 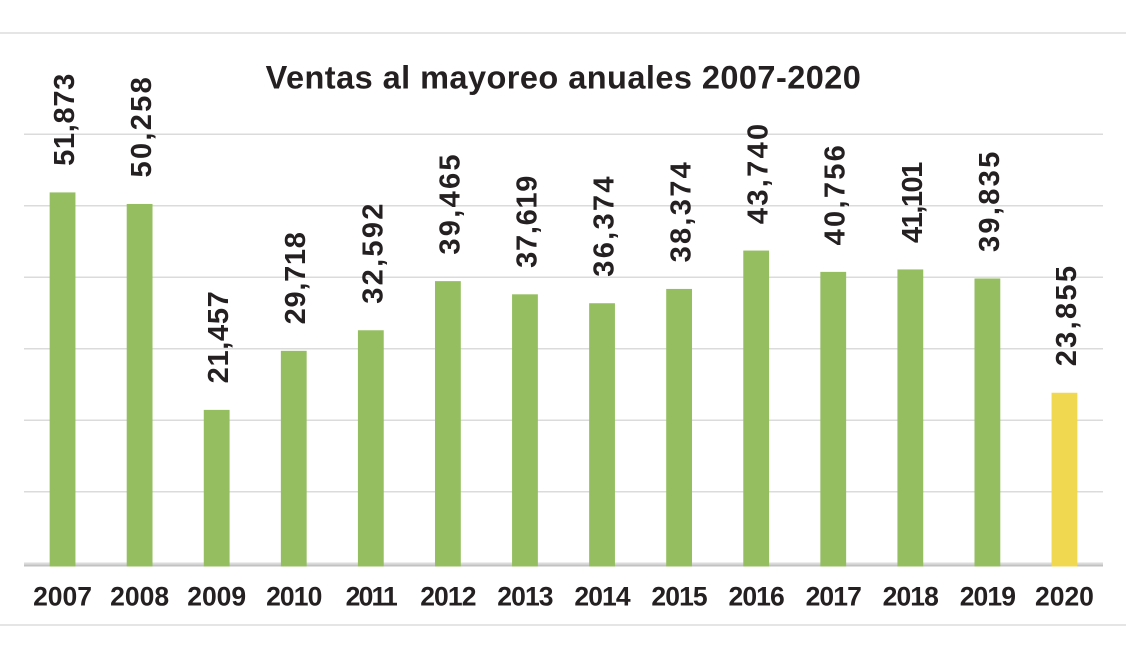 I want to click on svg-text: 2011, so click(x=371, y=596).